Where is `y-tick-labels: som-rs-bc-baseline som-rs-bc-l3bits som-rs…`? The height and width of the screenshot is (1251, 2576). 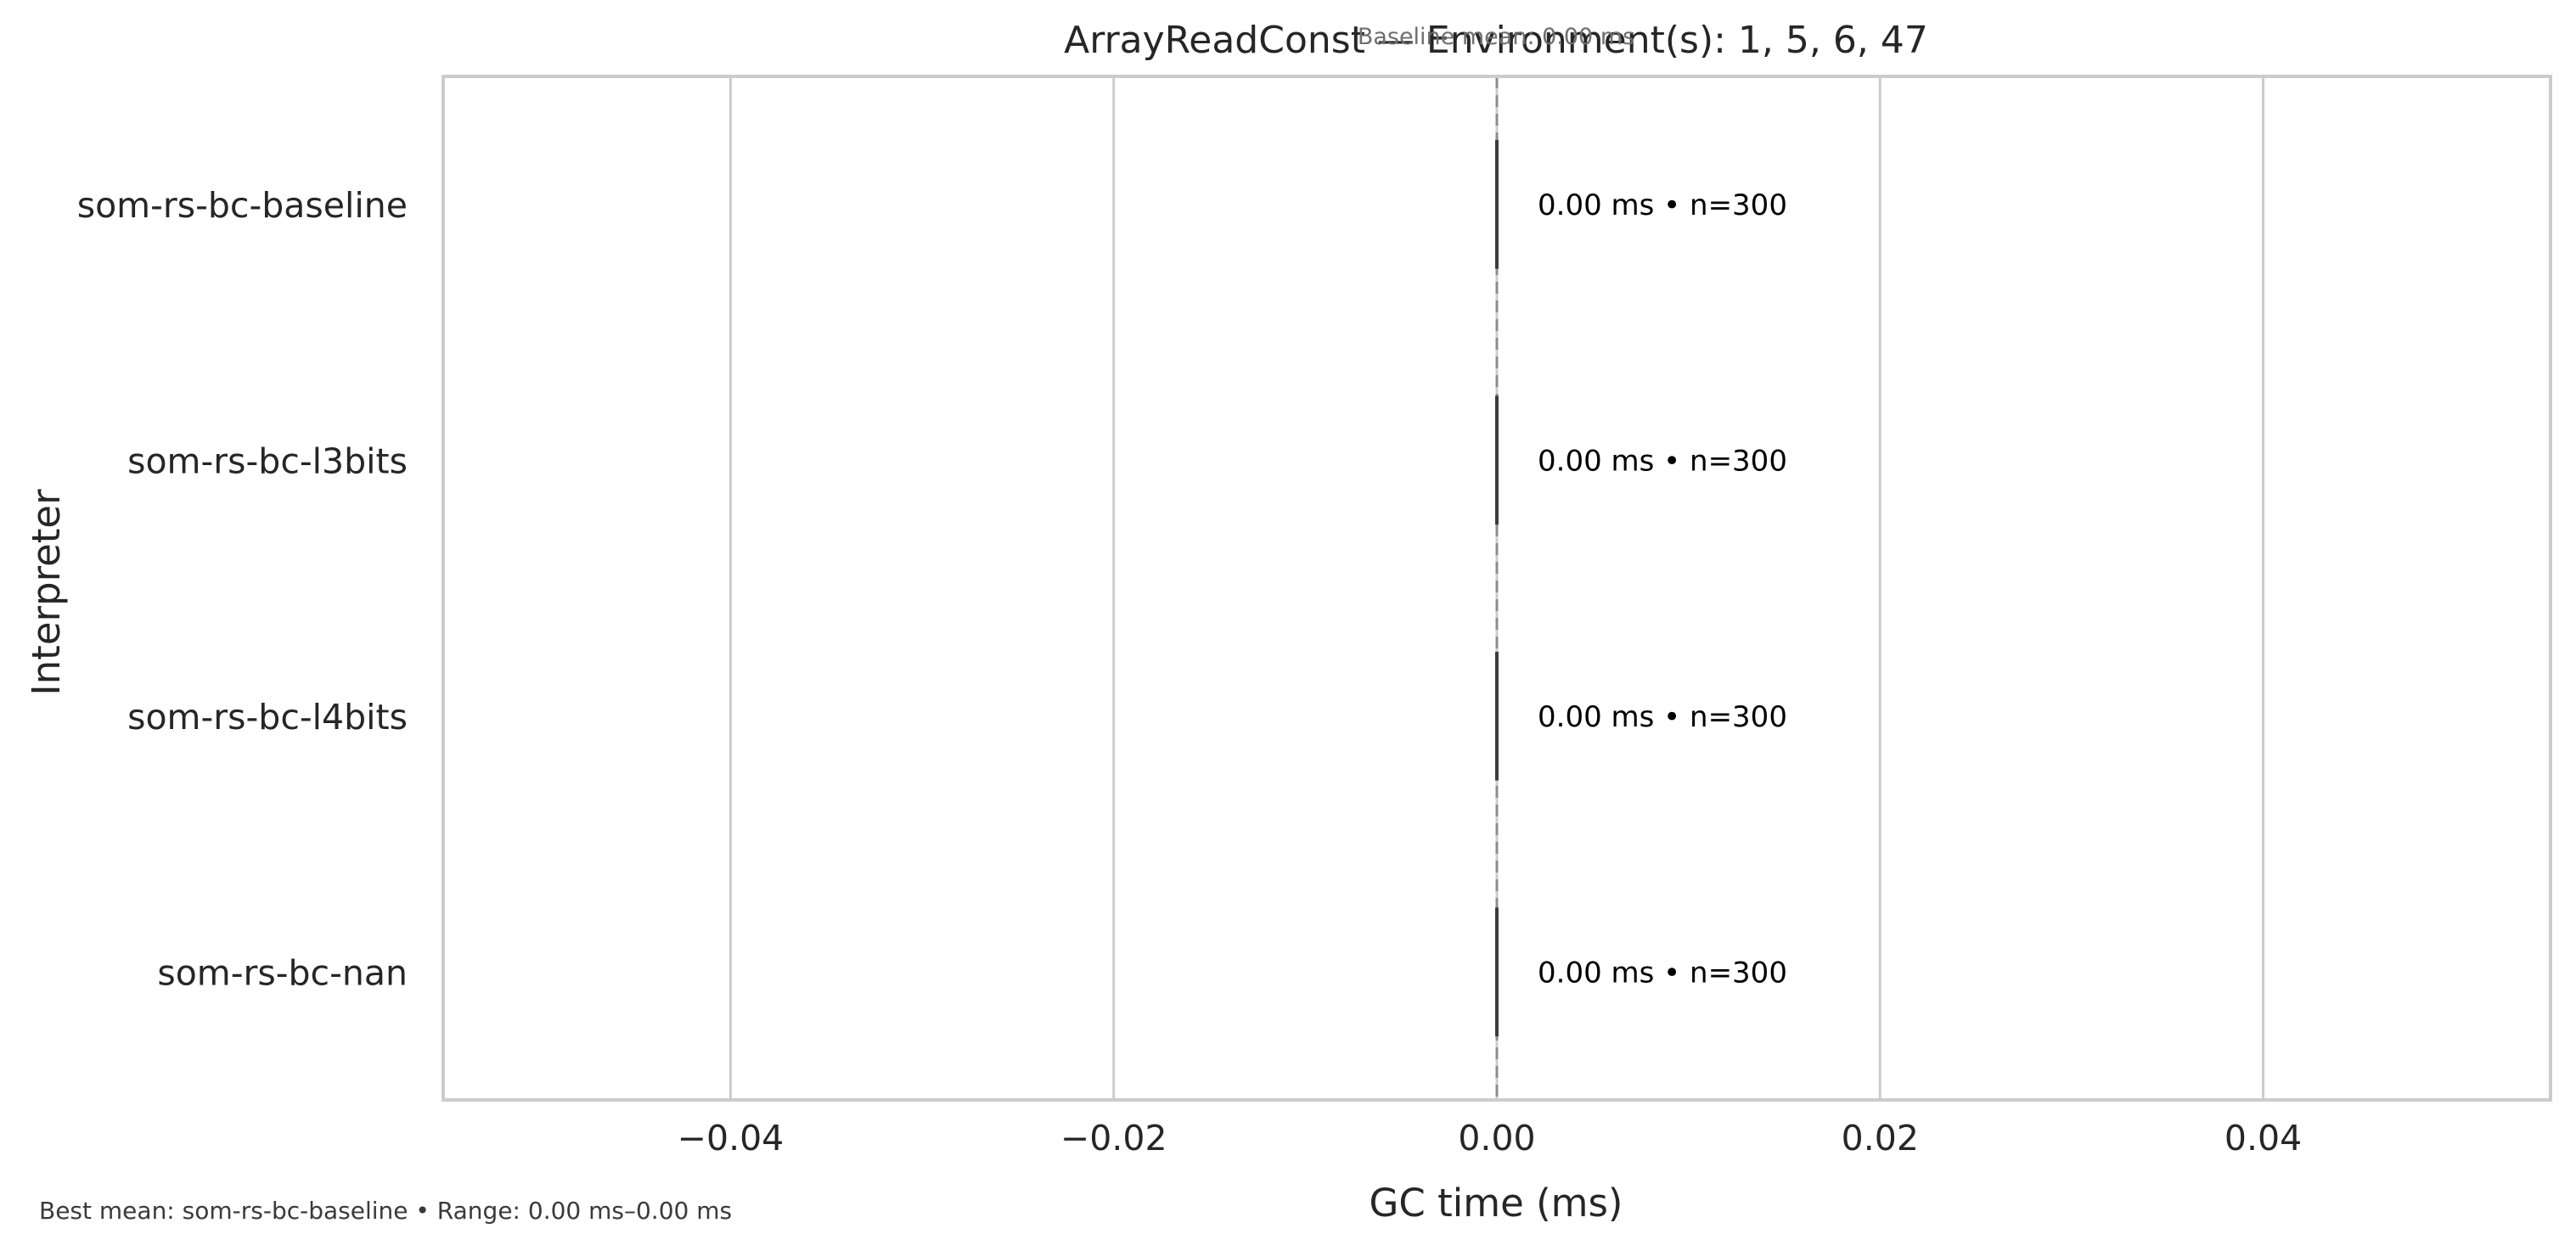
y-tick-labels: som-rs-bc-baseline som-rs-bc-l3bits som-rs… is located at coordinates (242, 589).